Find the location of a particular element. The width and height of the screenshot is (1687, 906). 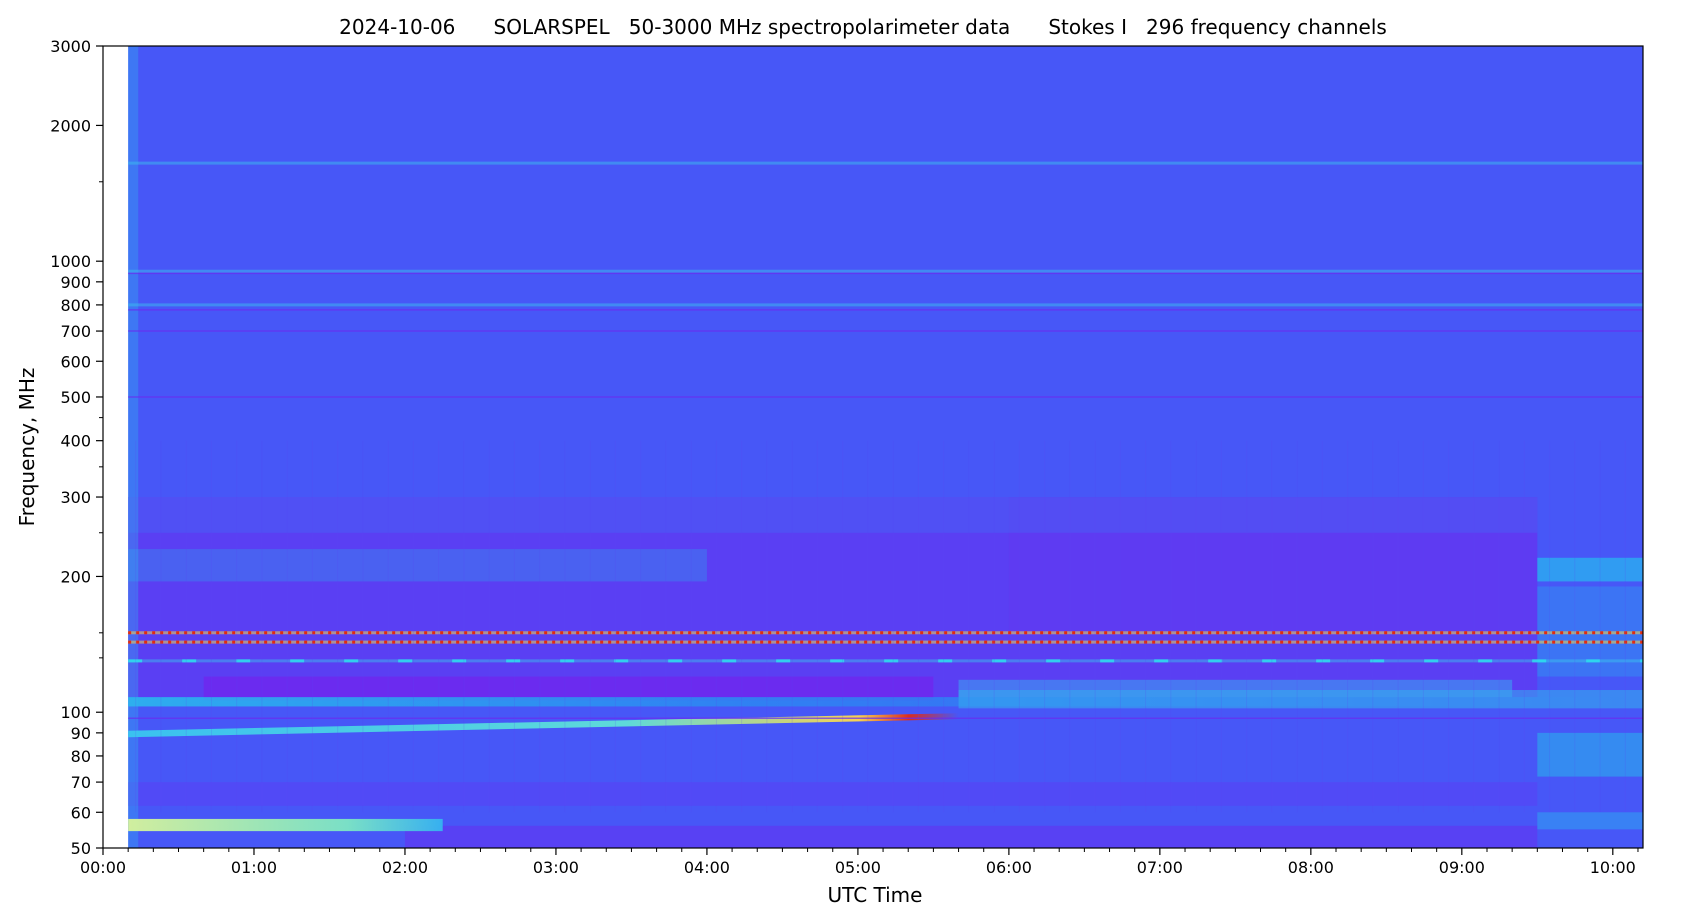

y-tick-label: 300 is located at coordinates (75, 497).